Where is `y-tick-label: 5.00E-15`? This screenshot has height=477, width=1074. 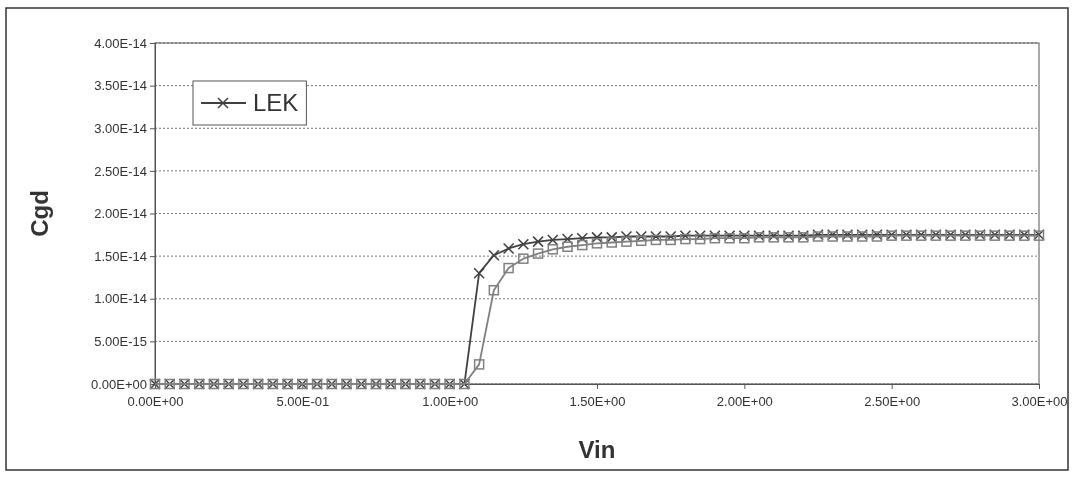 y-tick-label: 5.00E-15 is located at coordinates (120, 342).